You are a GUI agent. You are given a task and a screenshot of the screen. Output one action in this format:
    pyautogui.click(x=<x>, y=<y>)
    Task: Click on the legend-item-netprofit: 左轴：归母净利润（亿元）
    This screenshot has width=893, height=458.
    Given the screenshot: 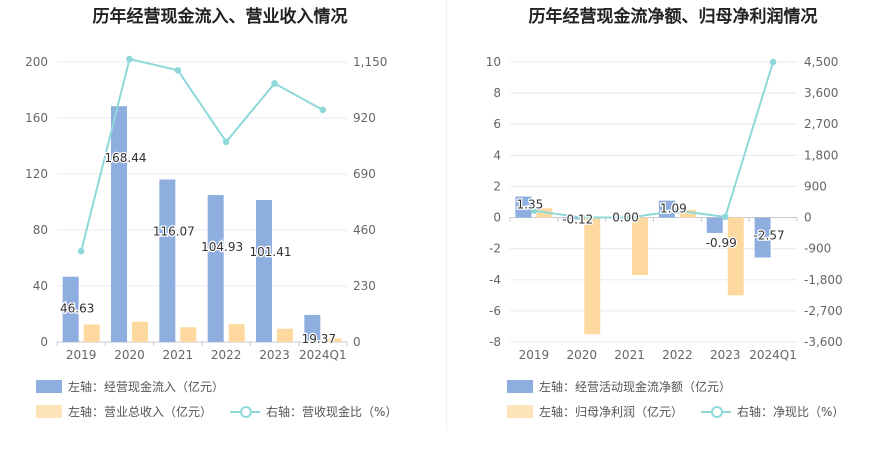 What is the action you would take?
    pyautogui.click(x=595, y=411)
    